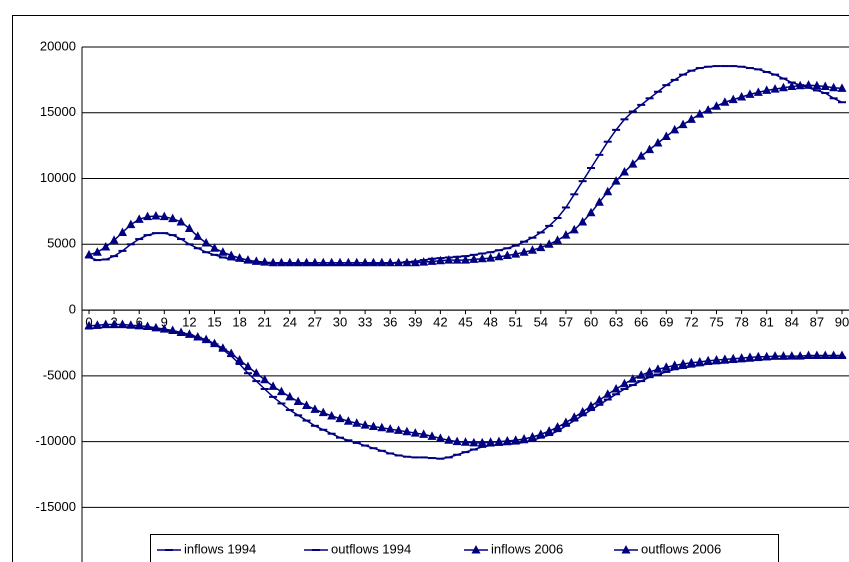 Image resolution: width=849 pixels, height=562 pixels. Describe the element at coordinates (357, 548) in the screenshot. I see `legend-item: outflows 1994` at that location.